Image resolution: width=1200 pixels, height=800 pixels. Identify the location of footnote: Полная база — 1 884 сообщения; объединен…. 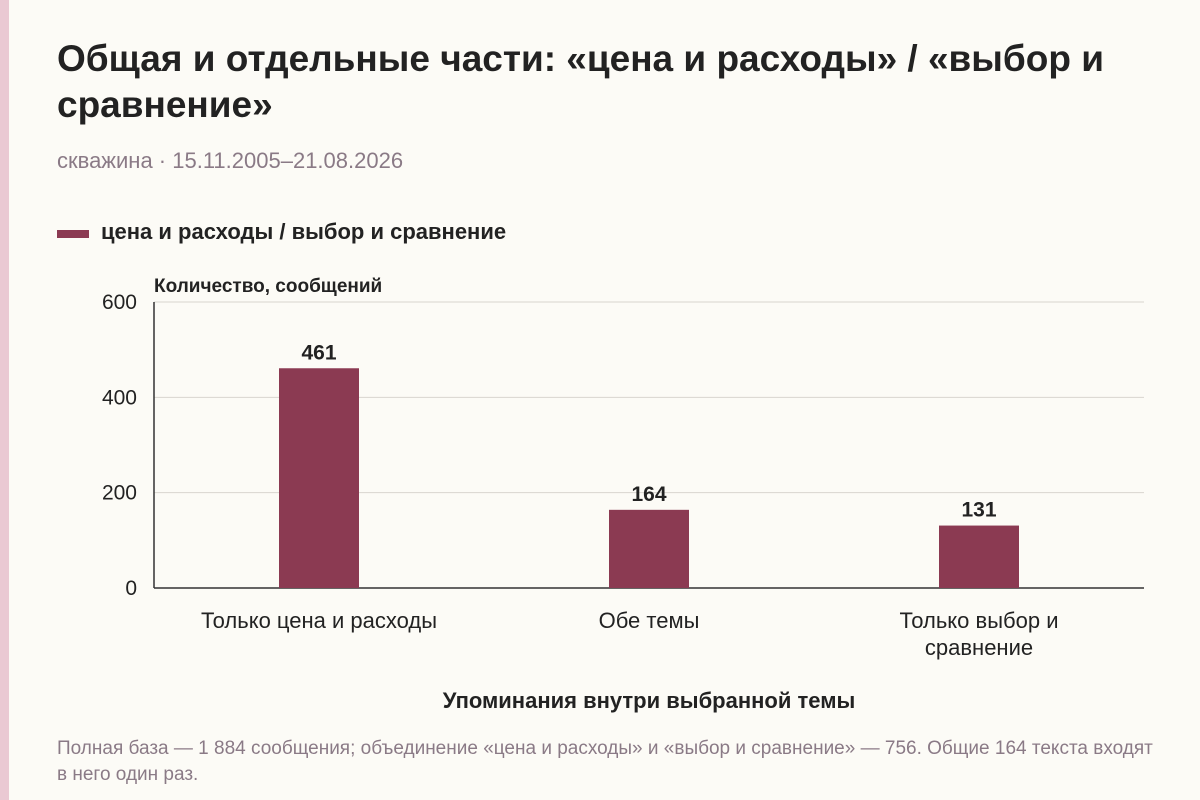
(605, 761).